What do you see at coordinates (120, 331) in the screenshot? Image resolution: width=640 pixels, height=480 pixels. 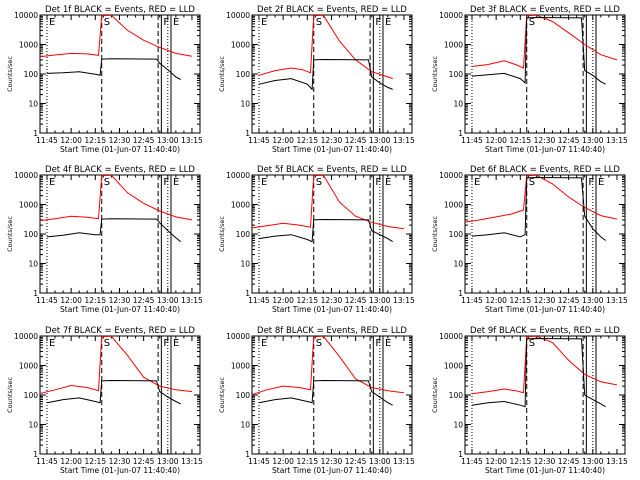 I see `chart-title: Det 7f BLACK = Events, RED = LLD` at bounding box center [120, 331].